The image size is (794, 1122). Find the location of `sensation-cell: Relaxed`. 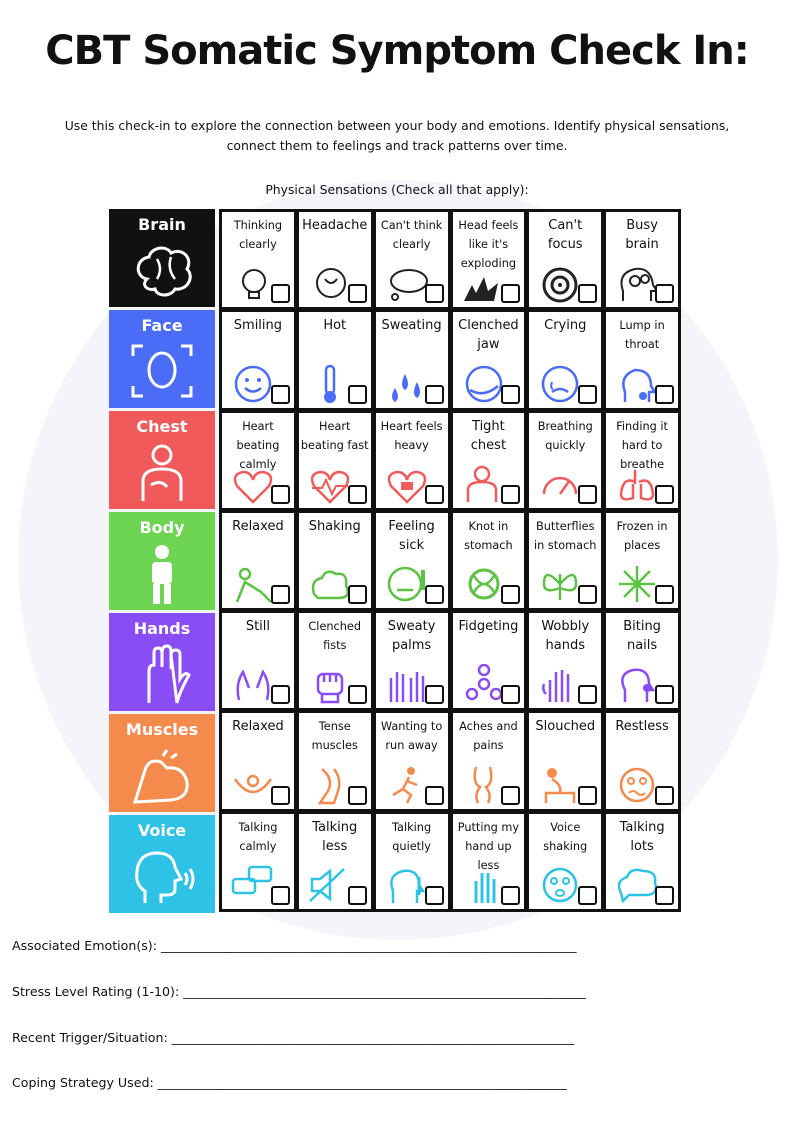

sensation-cell: Relaxed is located at coordinates (258, 761).